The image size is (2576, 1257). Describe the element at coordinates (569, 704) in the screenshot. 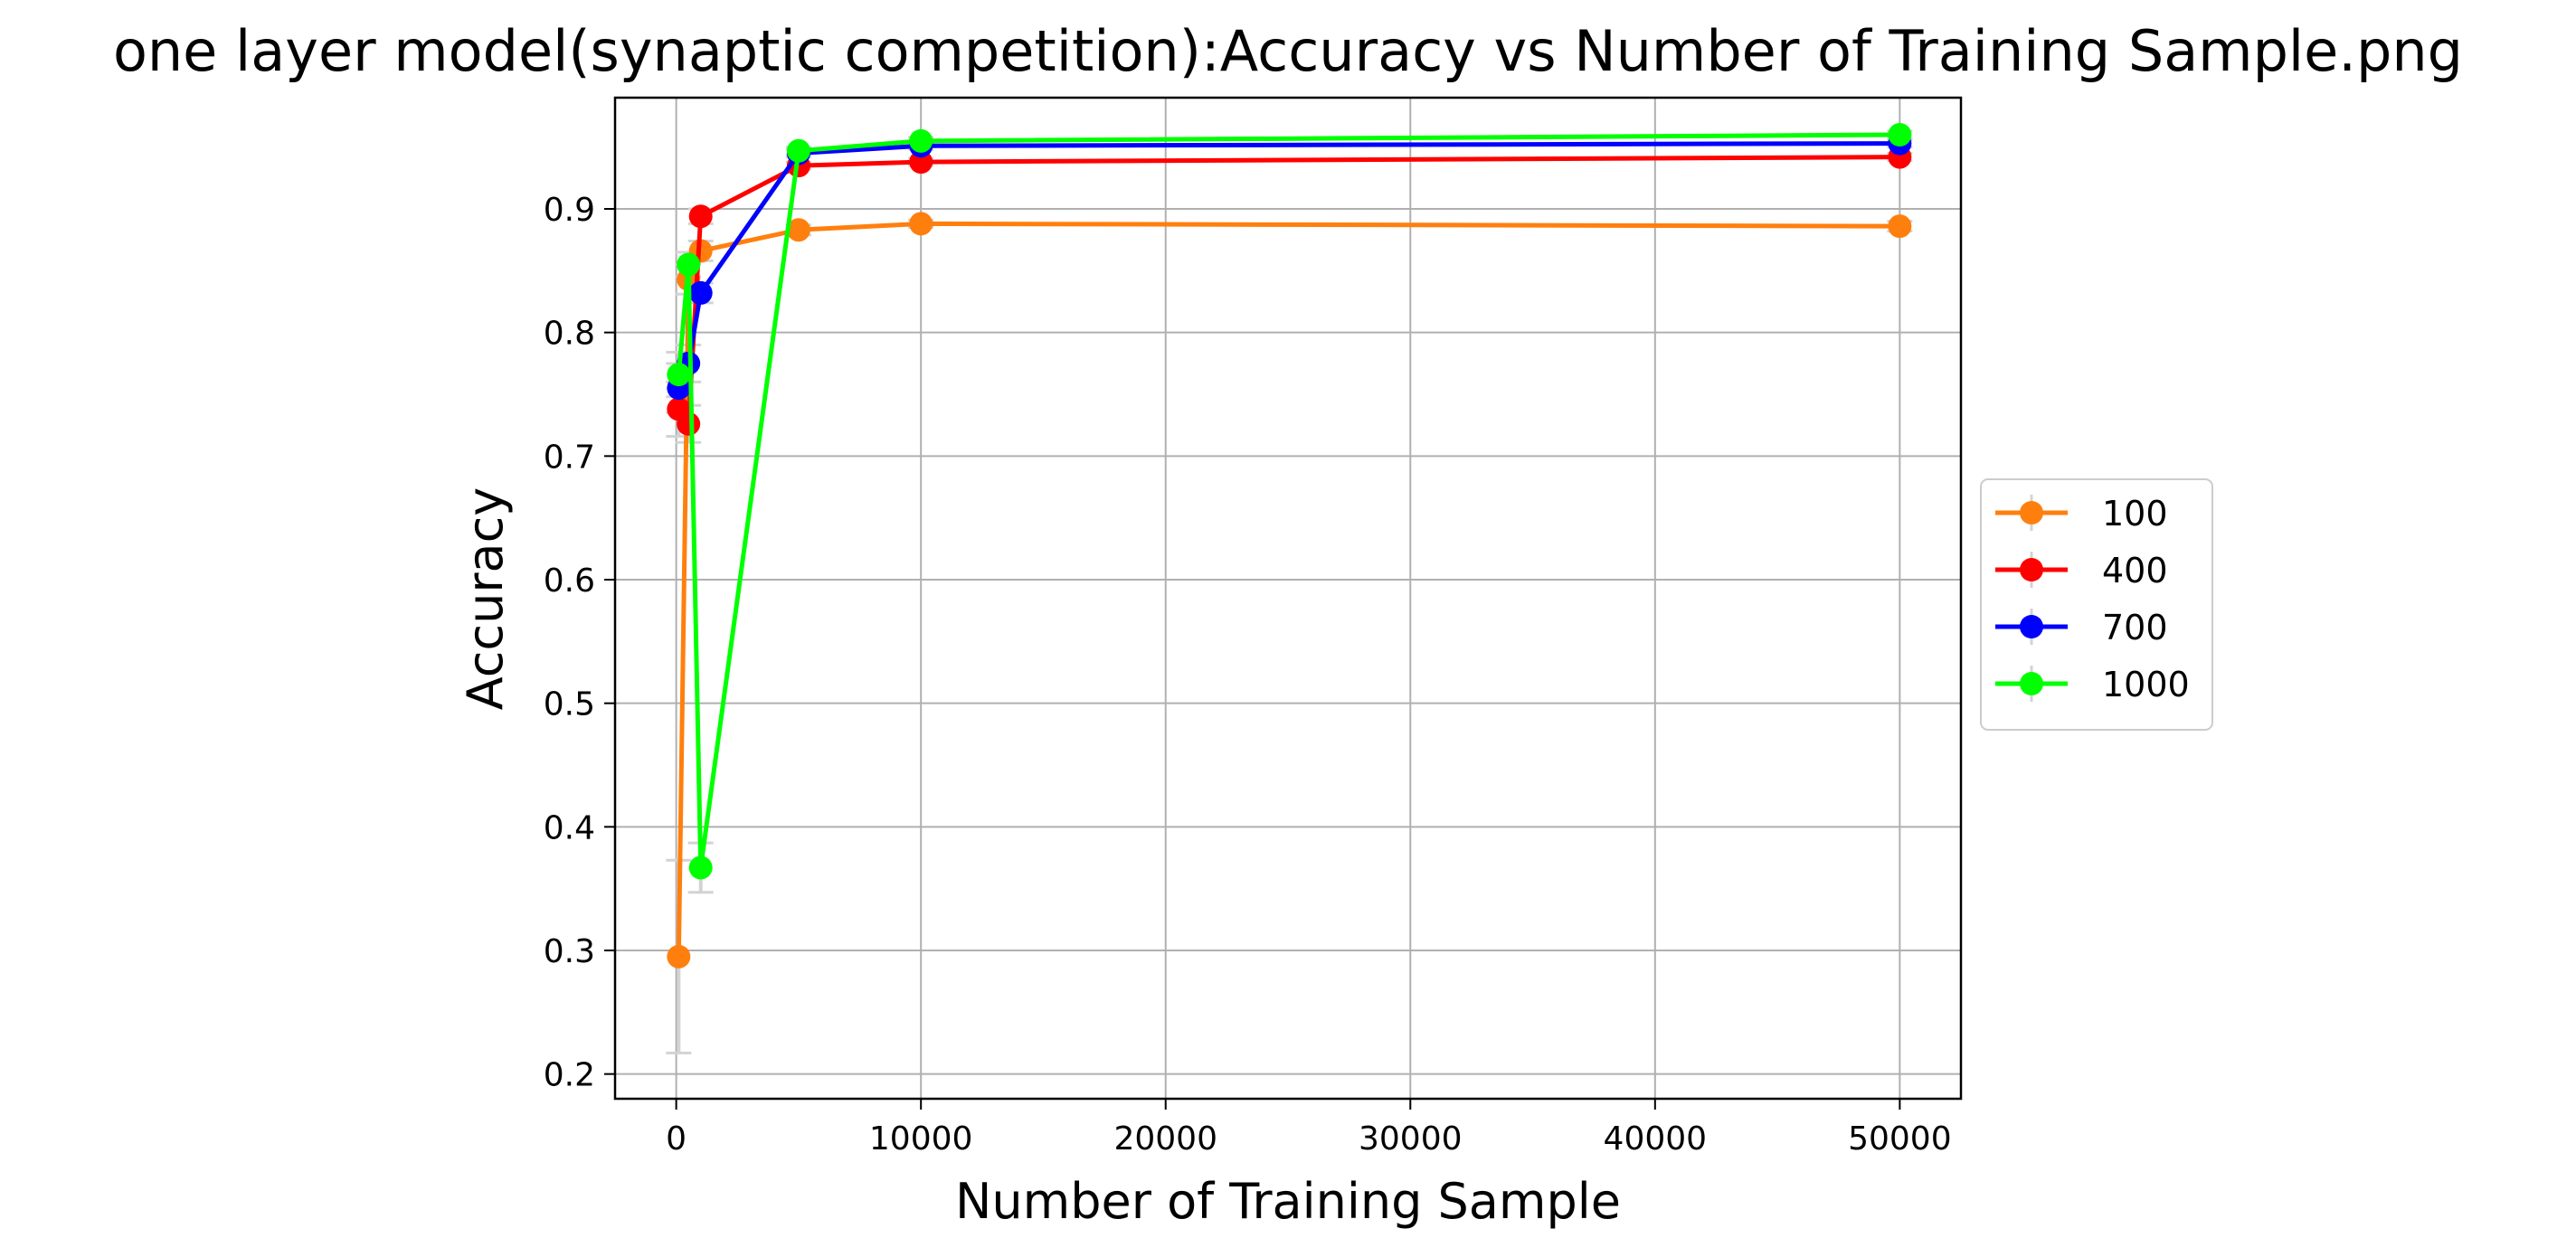

I see `y-tick-label: 0.5` at that location.